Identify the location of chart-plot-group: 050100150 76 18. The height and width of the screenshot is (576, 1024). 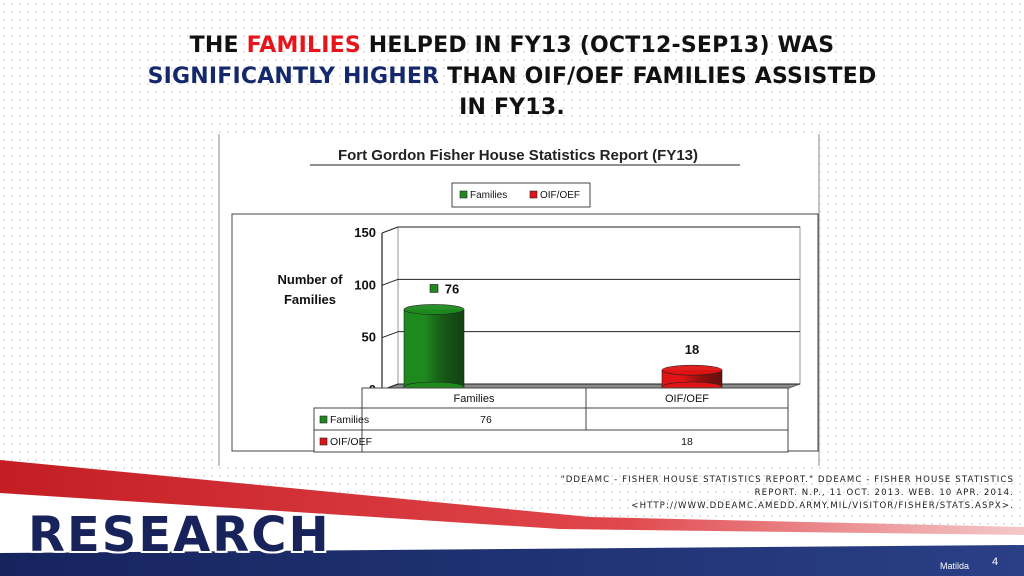
(577, 311).